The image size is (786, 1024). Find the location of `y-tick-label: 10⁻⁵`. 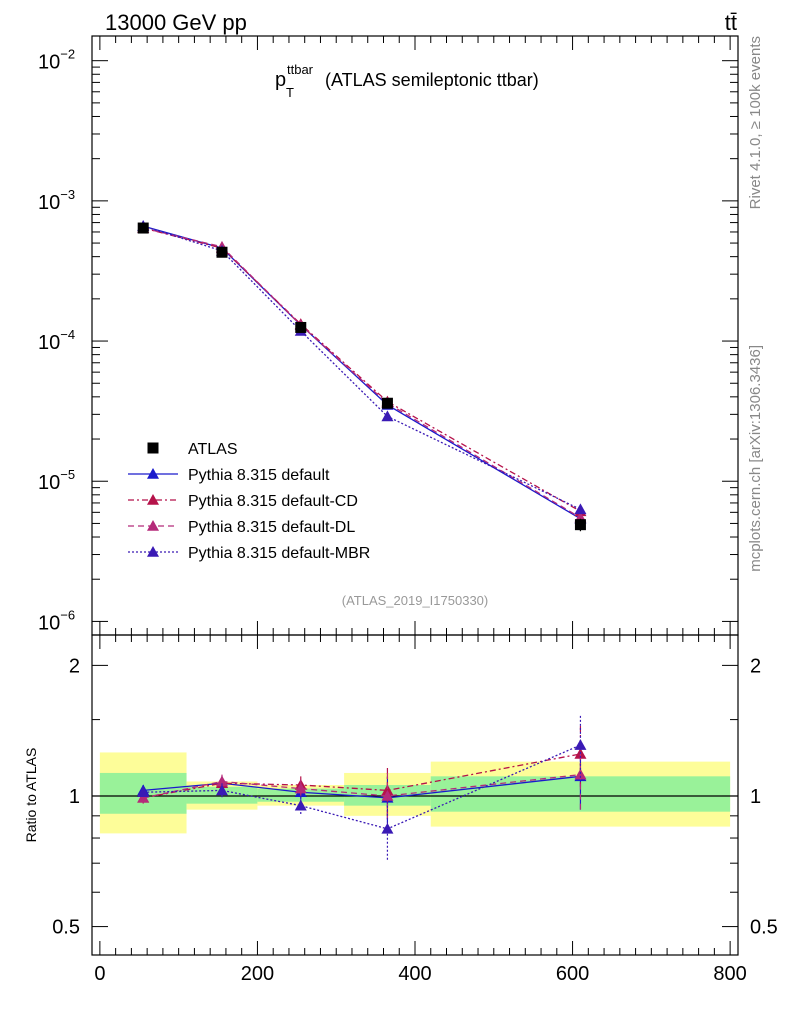

y-tick-label: 10⁻⁵ is located at coordinates (56, 480).